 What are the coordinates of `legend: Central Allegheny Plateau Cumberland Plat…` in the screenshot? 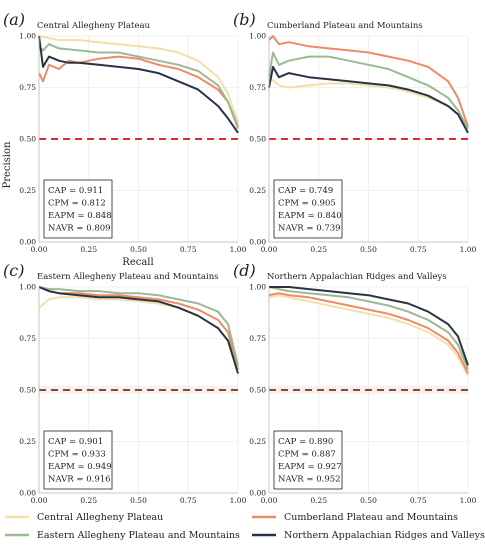 It's located at (245, 526).